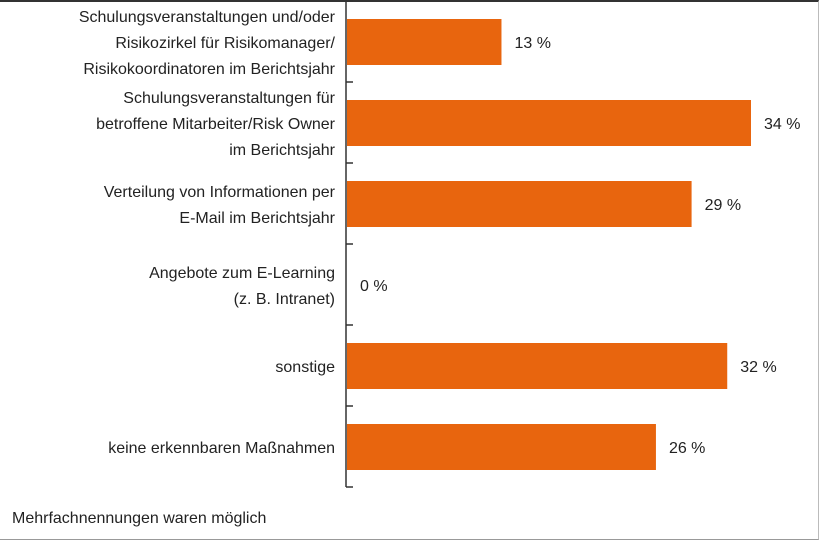  What do you see at coordinates (782, 124) in the screenshot?
I see `data-label: 34 %` at bounding box center [782, 124].